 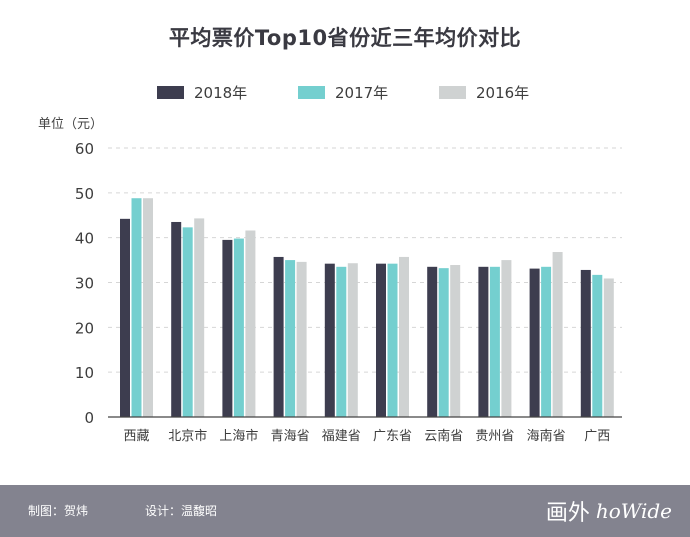 What do you see at coordinates (352, 340) in the screenshot?
I see `bar-2016年-福建省` at bounding box center [352, 340].